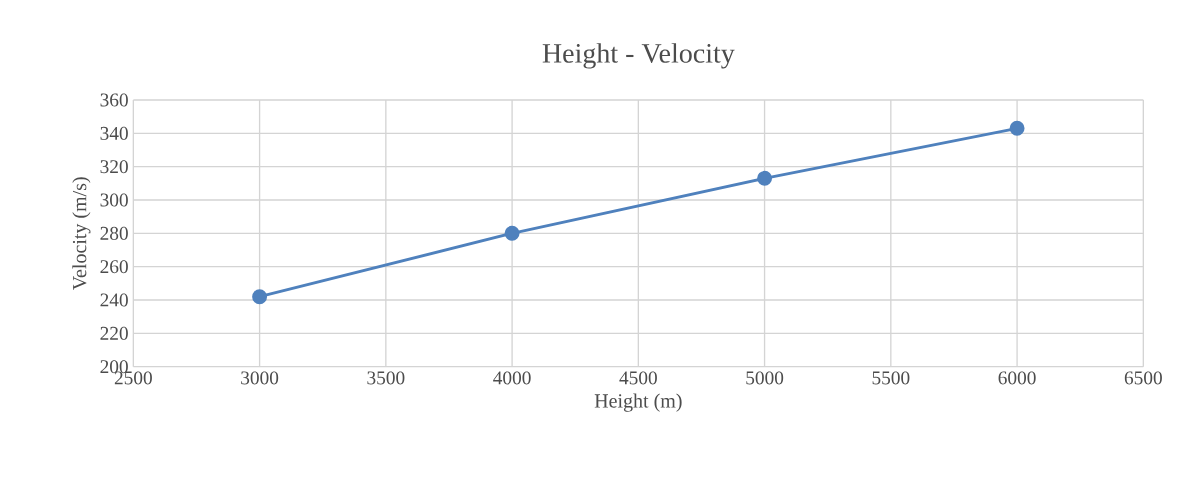 Image resolution: width=1197 pixels, height=480 pixels. Describe the element at coordinates (114, 200) in the screenshot. I see `y-tick-label: 300` at that location.